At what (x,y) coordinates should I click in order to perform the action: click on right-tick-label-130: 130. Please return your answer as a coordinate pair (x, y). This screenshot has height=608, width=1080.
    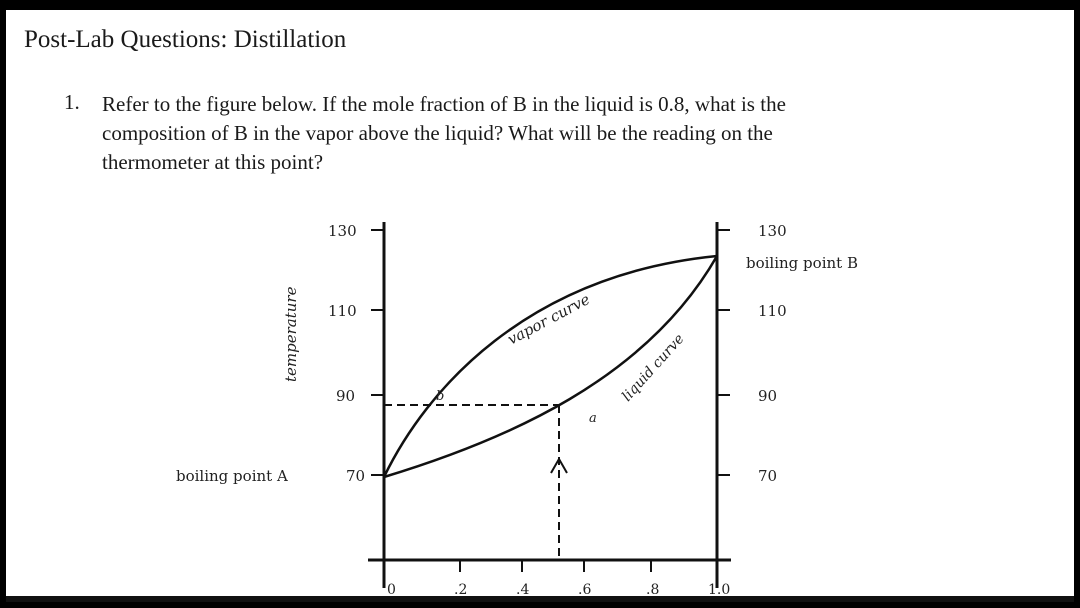
    Looking at the image, I should click on (772, 231).